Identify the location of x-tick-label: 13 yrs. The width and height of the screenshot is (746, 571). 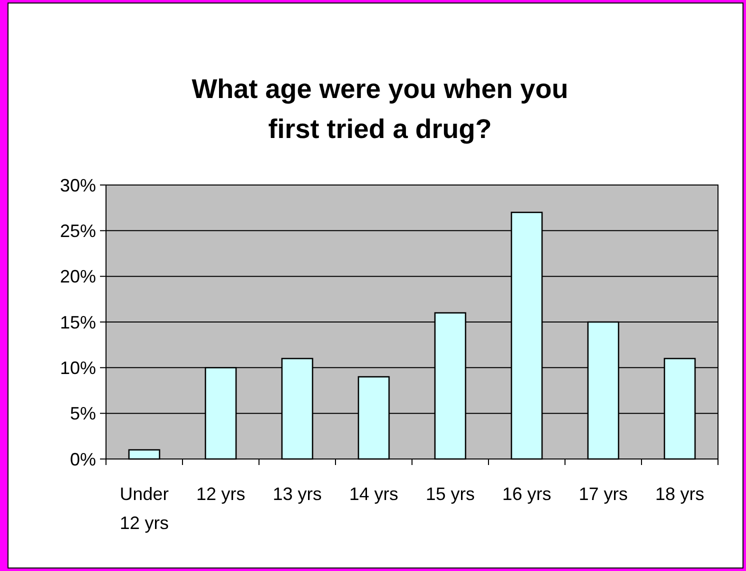
(297, 494).